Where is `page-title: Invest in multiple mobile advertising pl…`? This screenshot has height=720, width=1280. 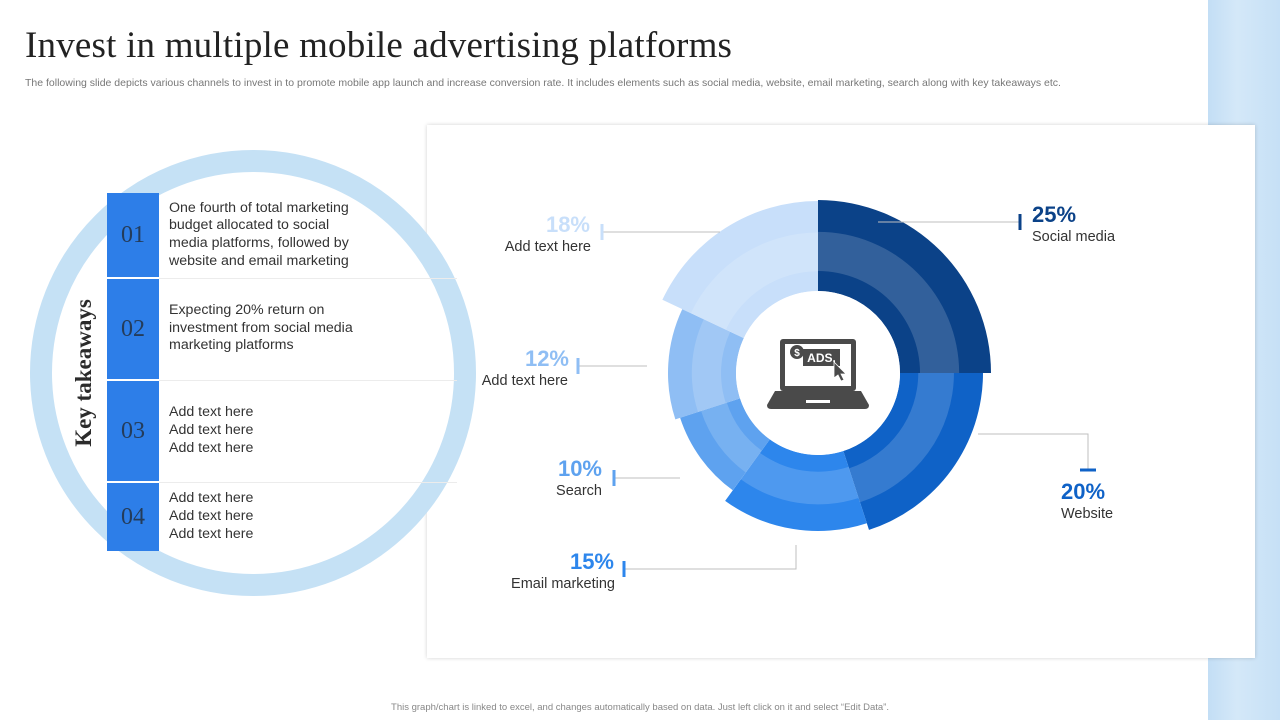
page-title: Invest in multiple mobile advertising pl… is located at coordinates (379, 45).